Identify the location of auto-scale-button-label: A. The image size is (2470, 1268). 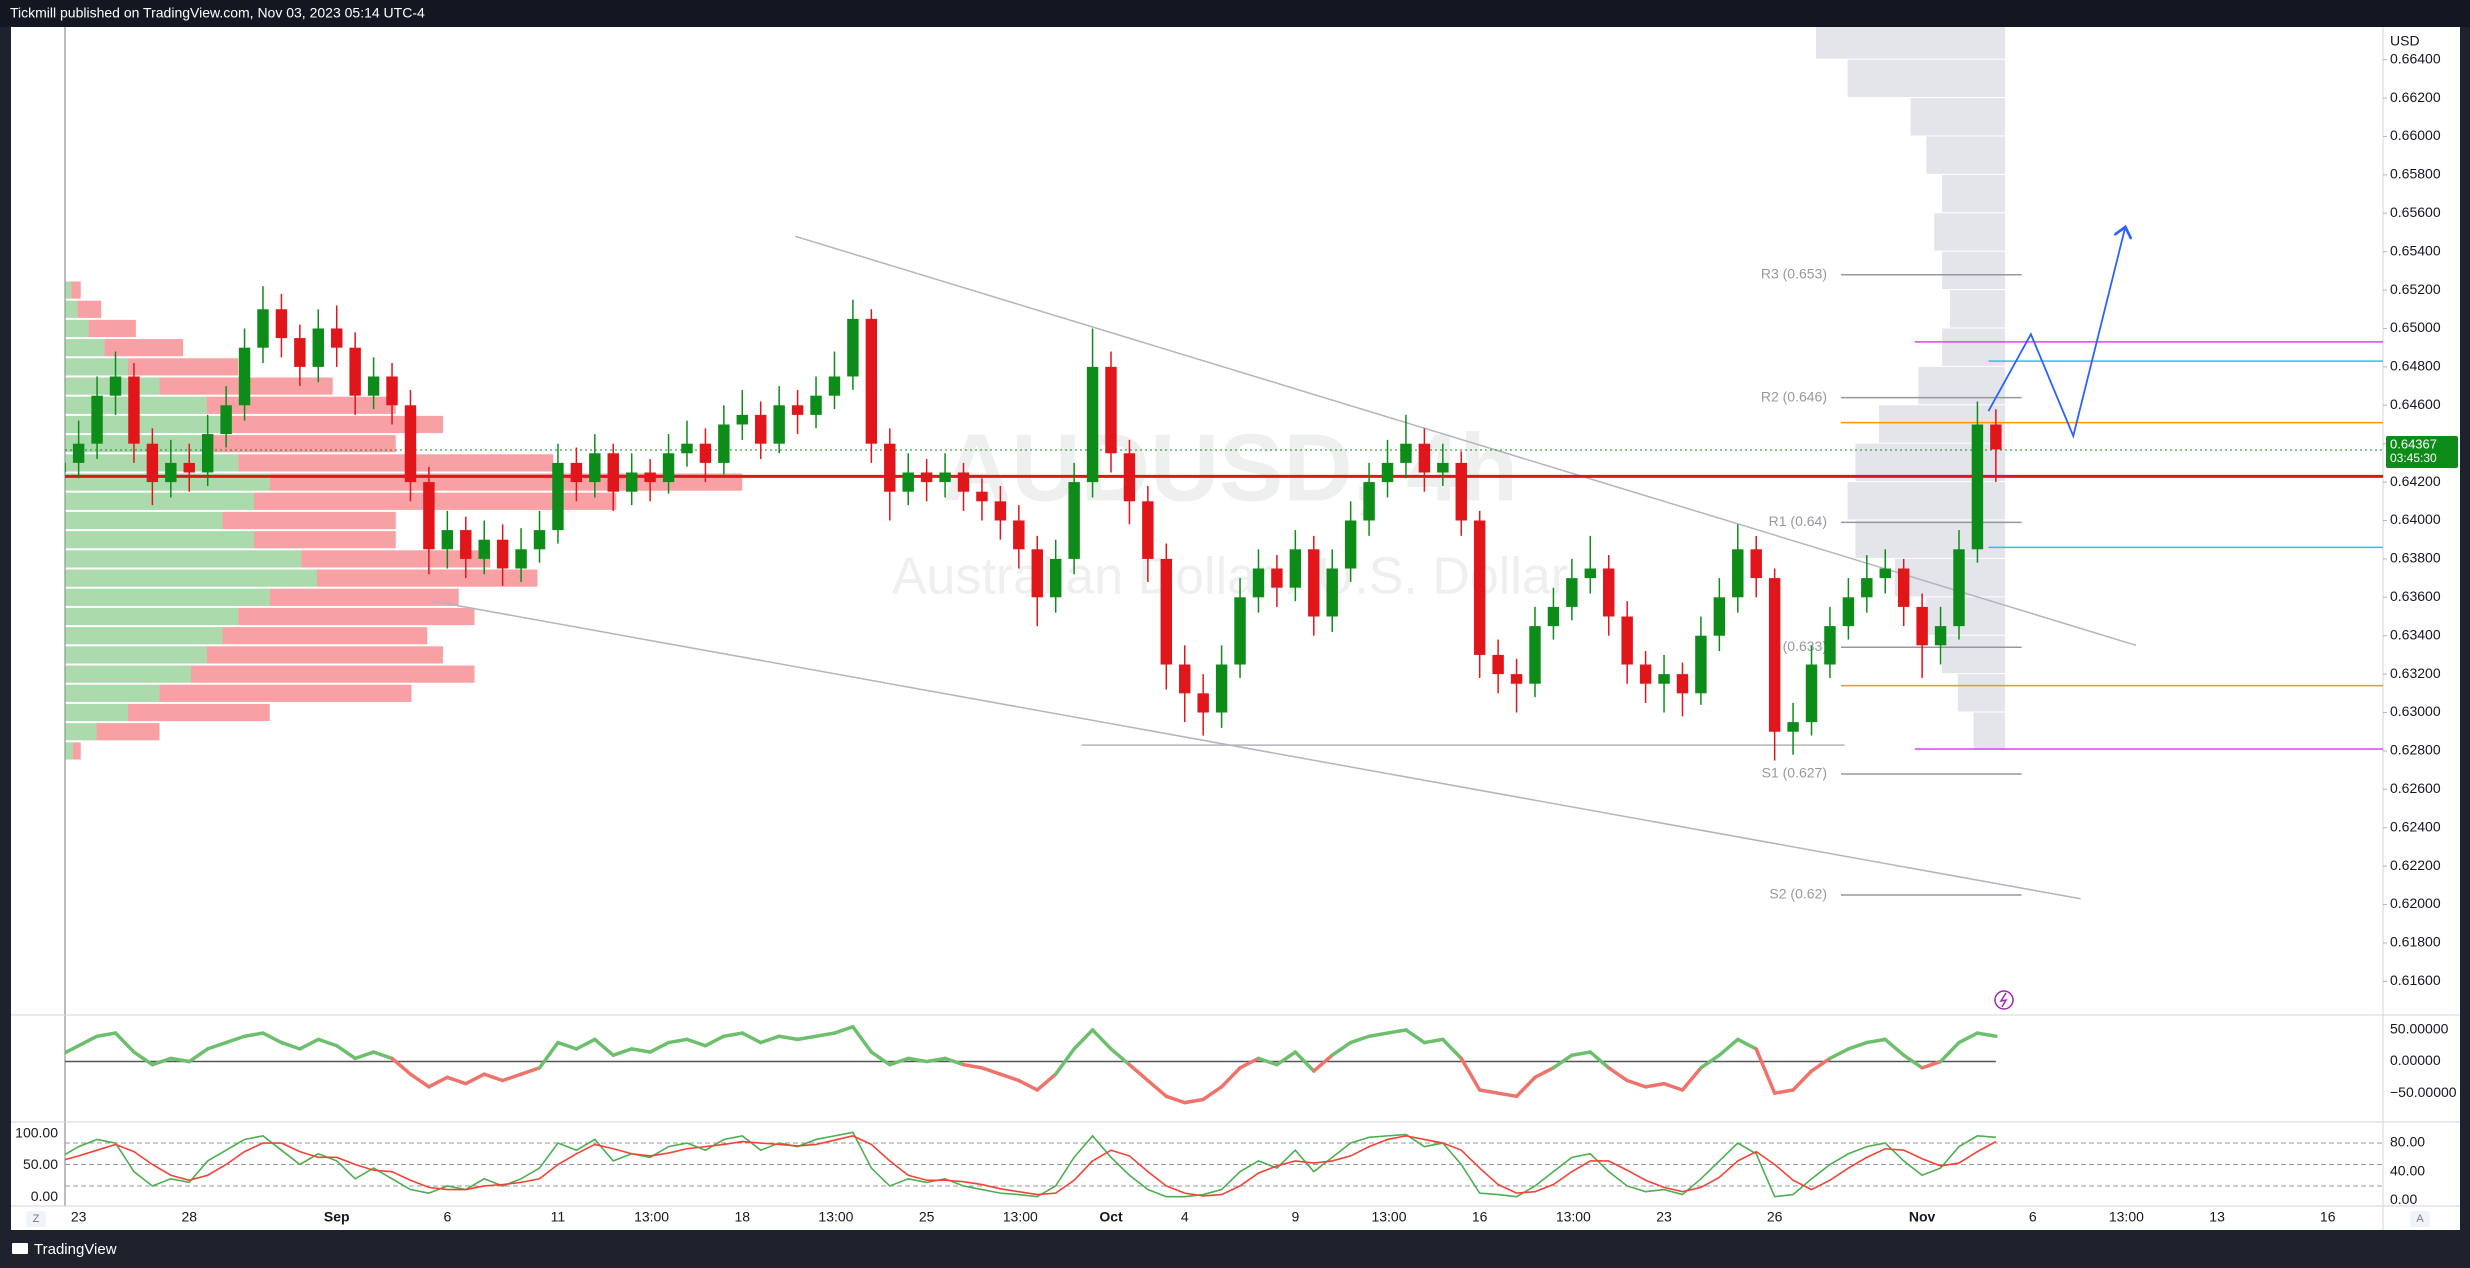
(2420, 1219).